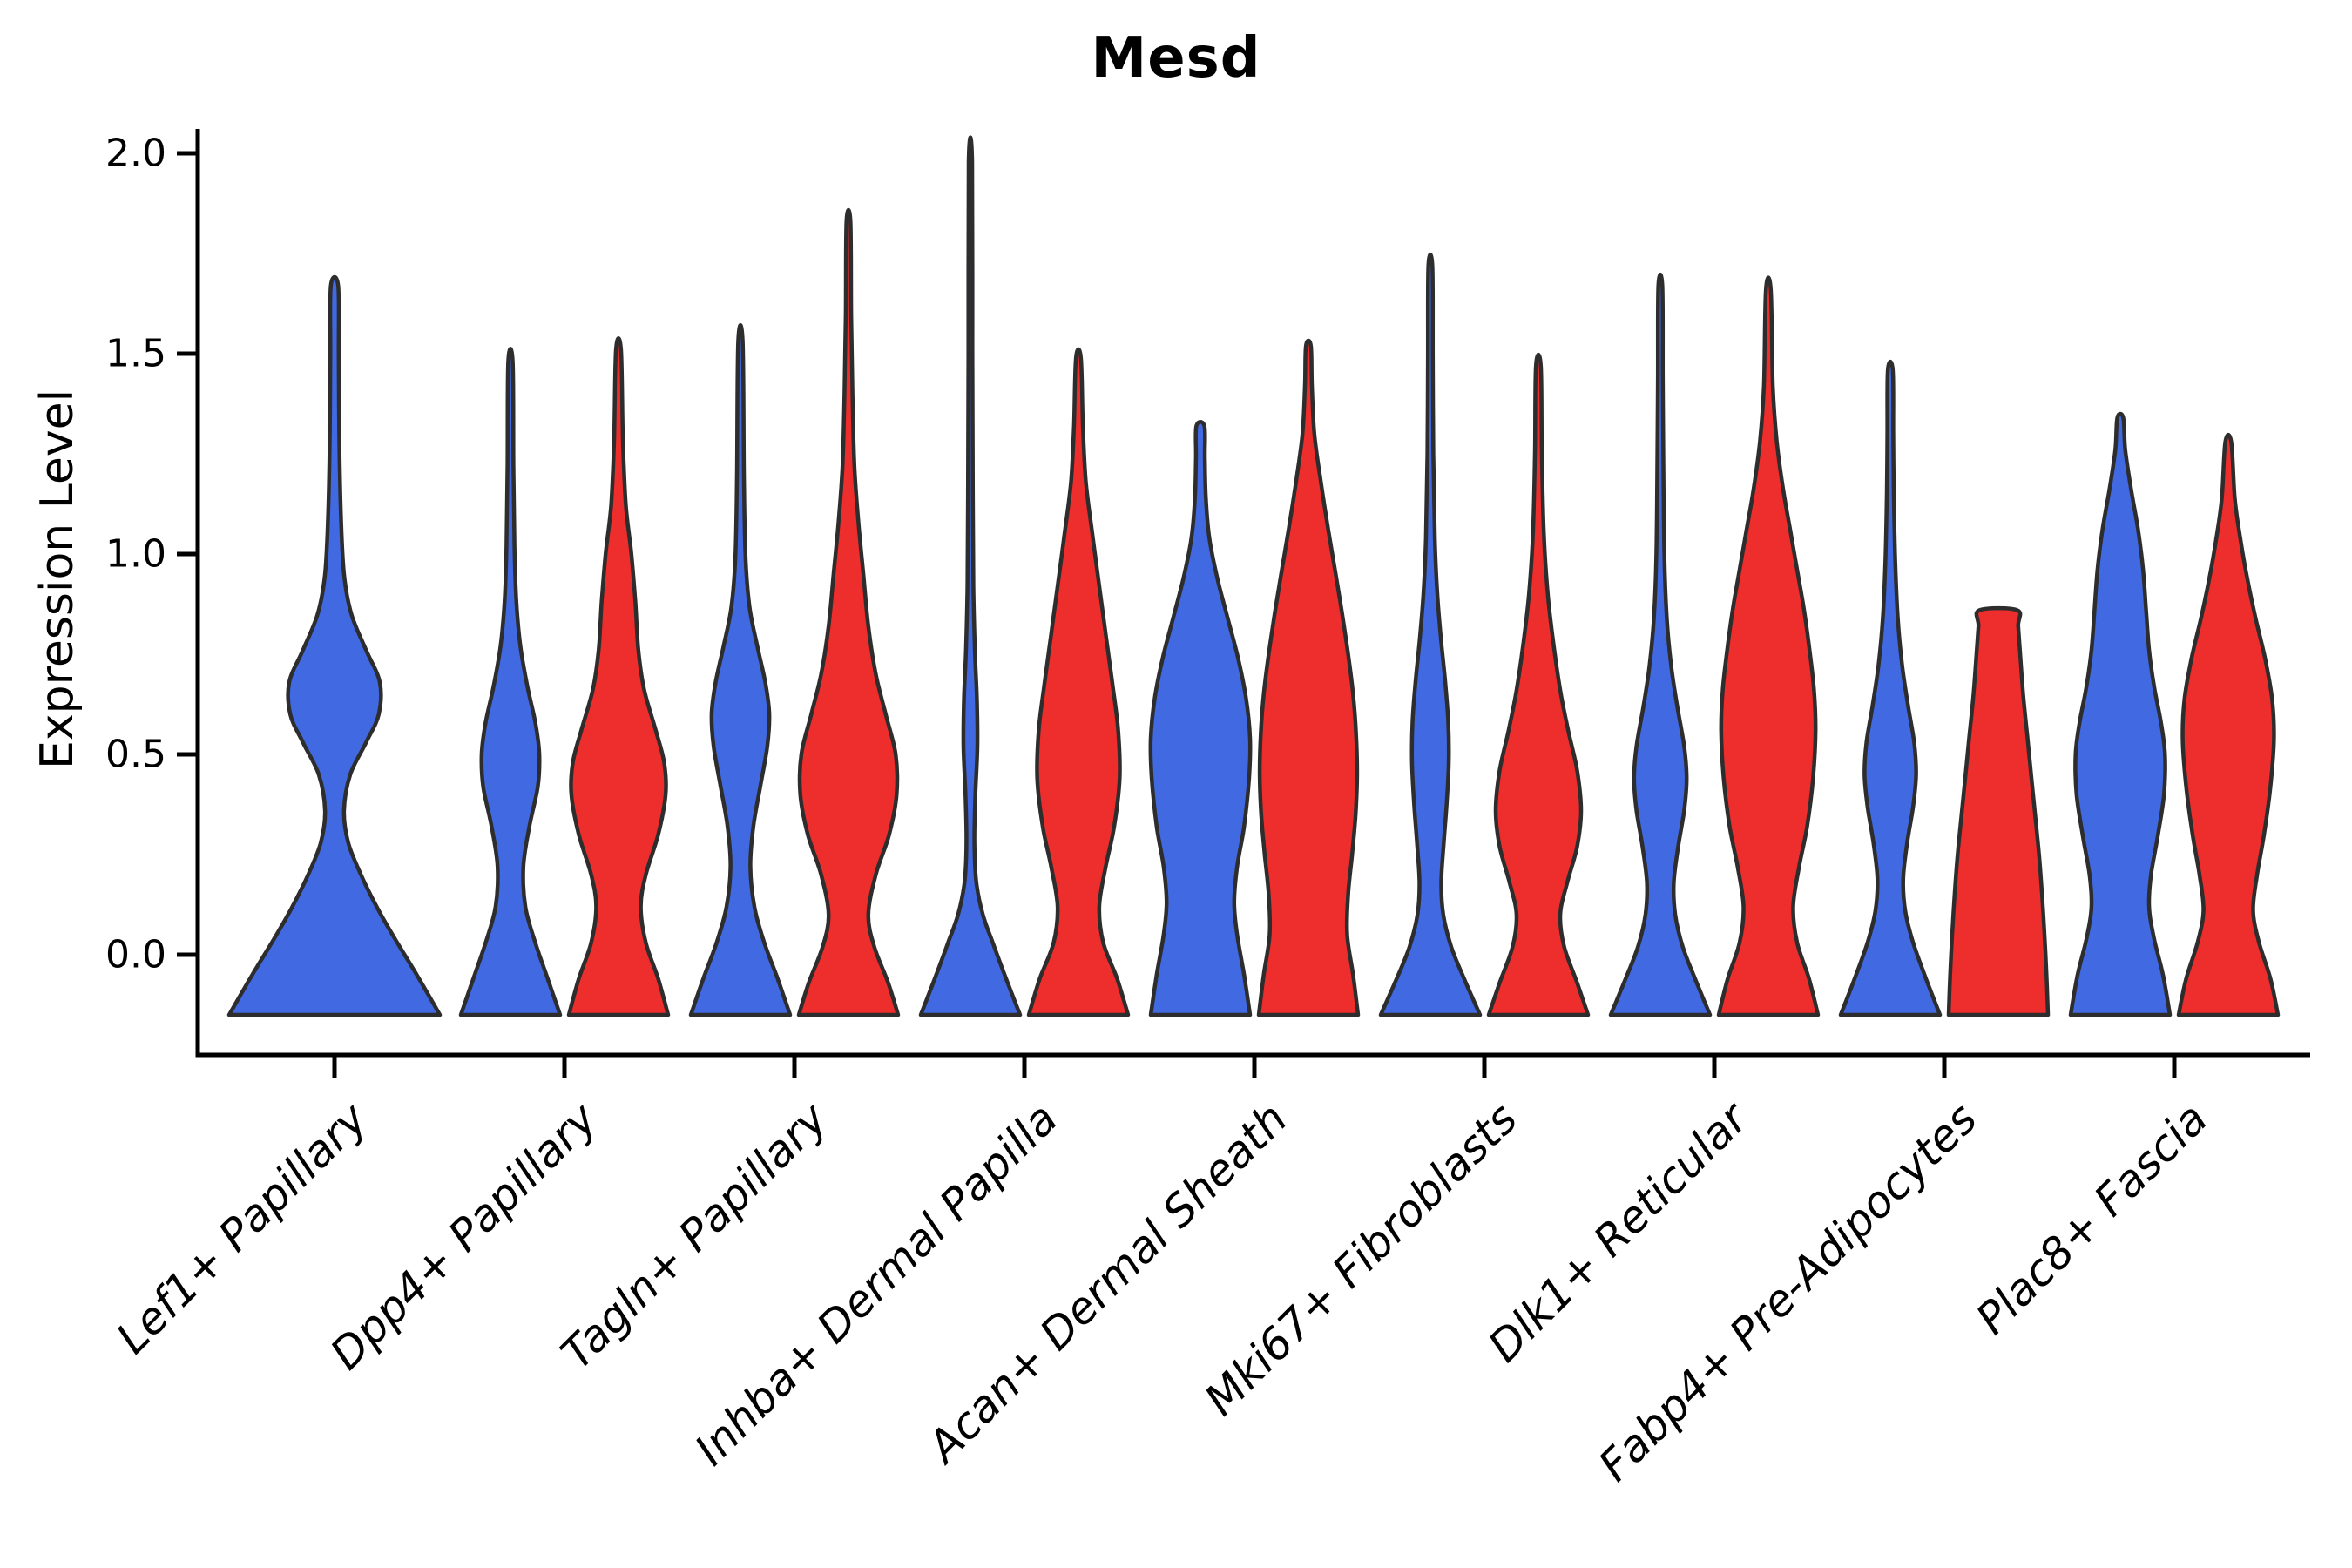 This screenshot has width=2352, height=1568. What do you see at coordinates (2228, 724) in the screenshot?
I see `violin-plac8-fascia-red` at bounding box center [2228, 724].